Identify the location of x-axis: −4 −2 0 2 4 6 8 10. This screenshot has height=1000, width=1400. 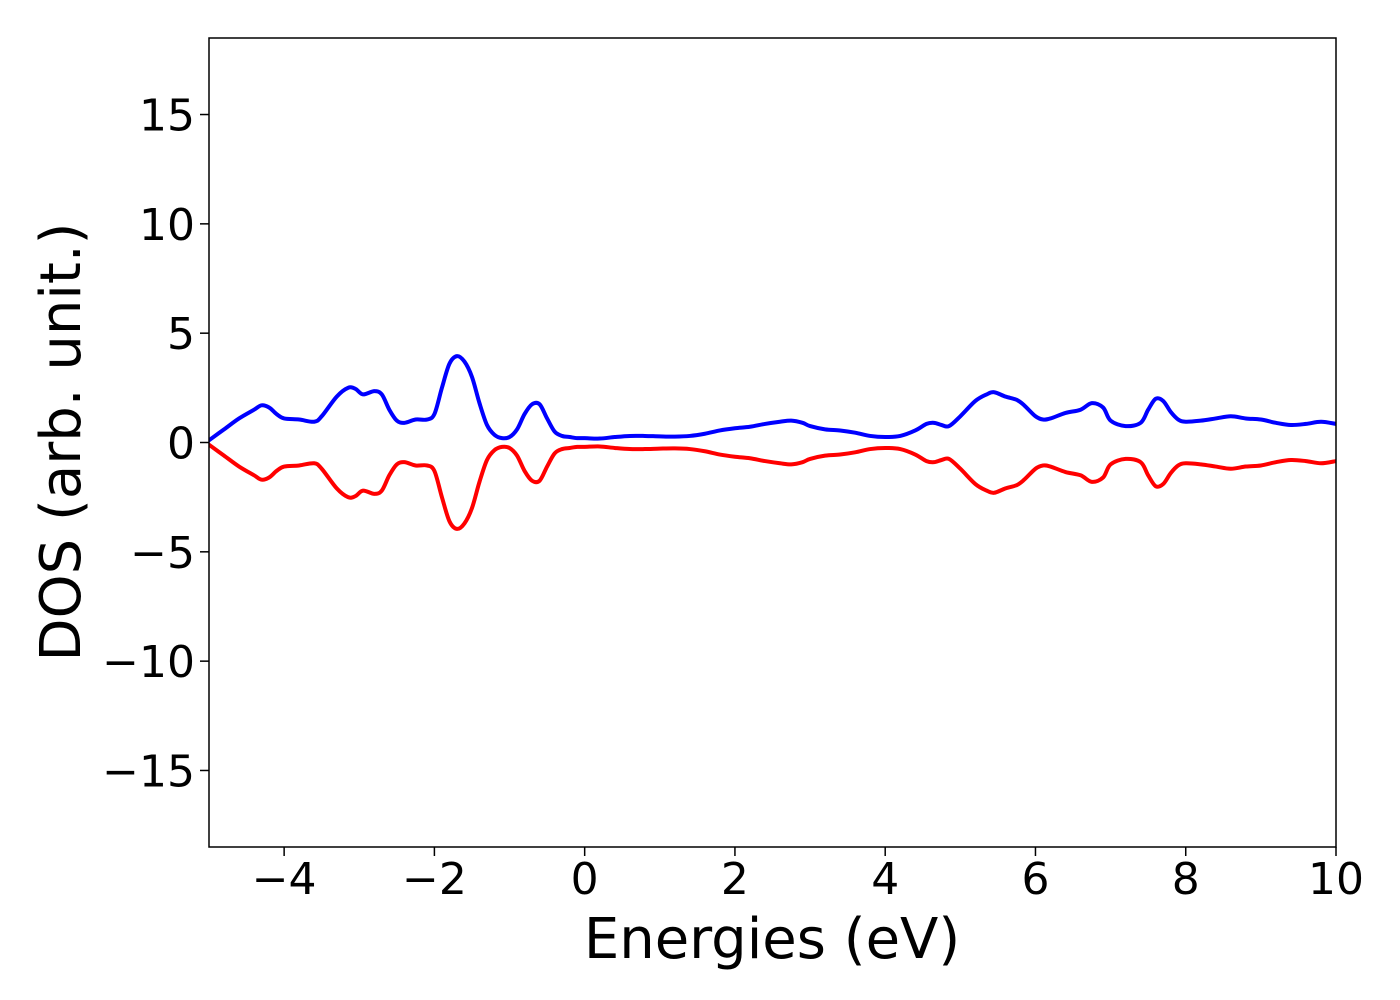
(808, 876).